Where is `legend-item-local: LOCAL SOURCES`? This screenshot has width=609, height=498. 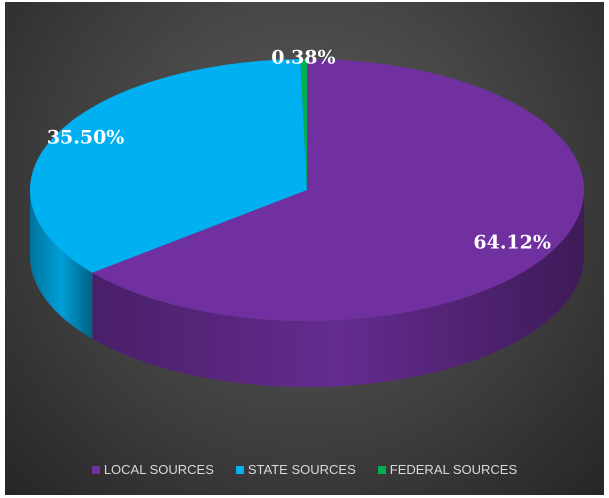 legend-item-local: LOCAL SOURCES is located at coordinates (152, 469).